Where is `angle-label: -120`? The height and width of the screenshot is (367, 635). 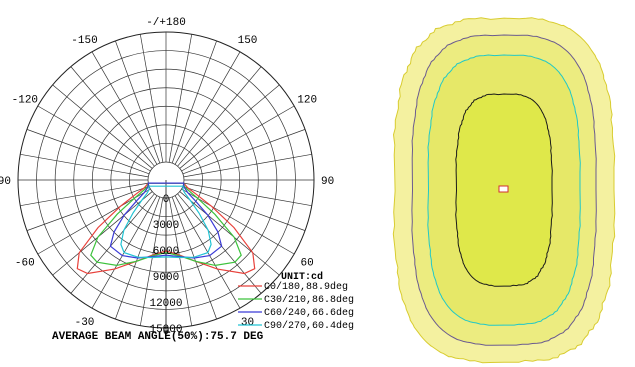
angle-label: -120 is located at coordinates (25, 101).